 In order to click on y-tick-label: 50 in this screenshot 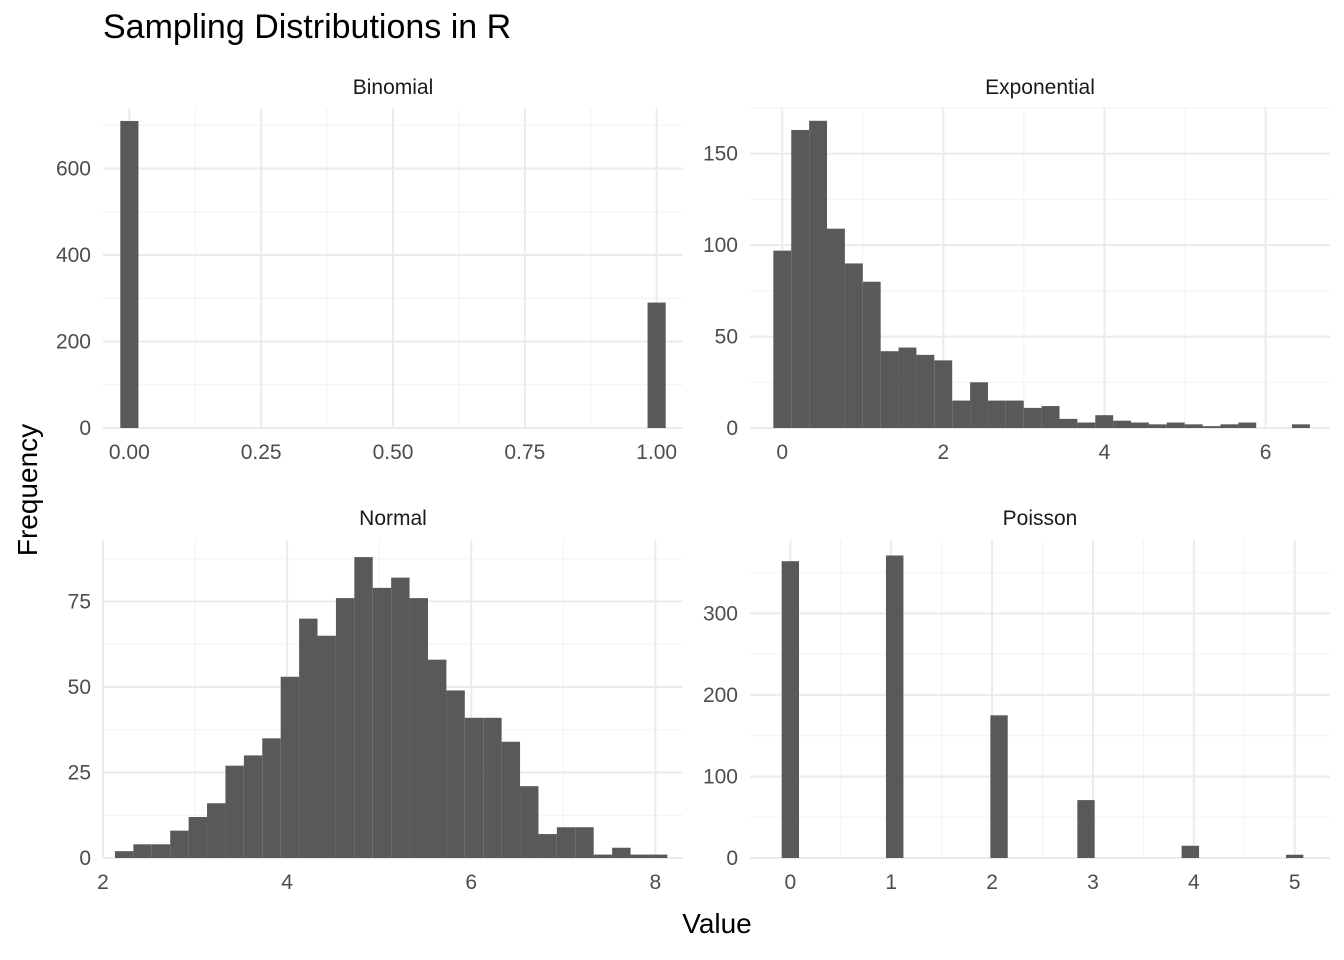, I will do `click(726, 337)`.